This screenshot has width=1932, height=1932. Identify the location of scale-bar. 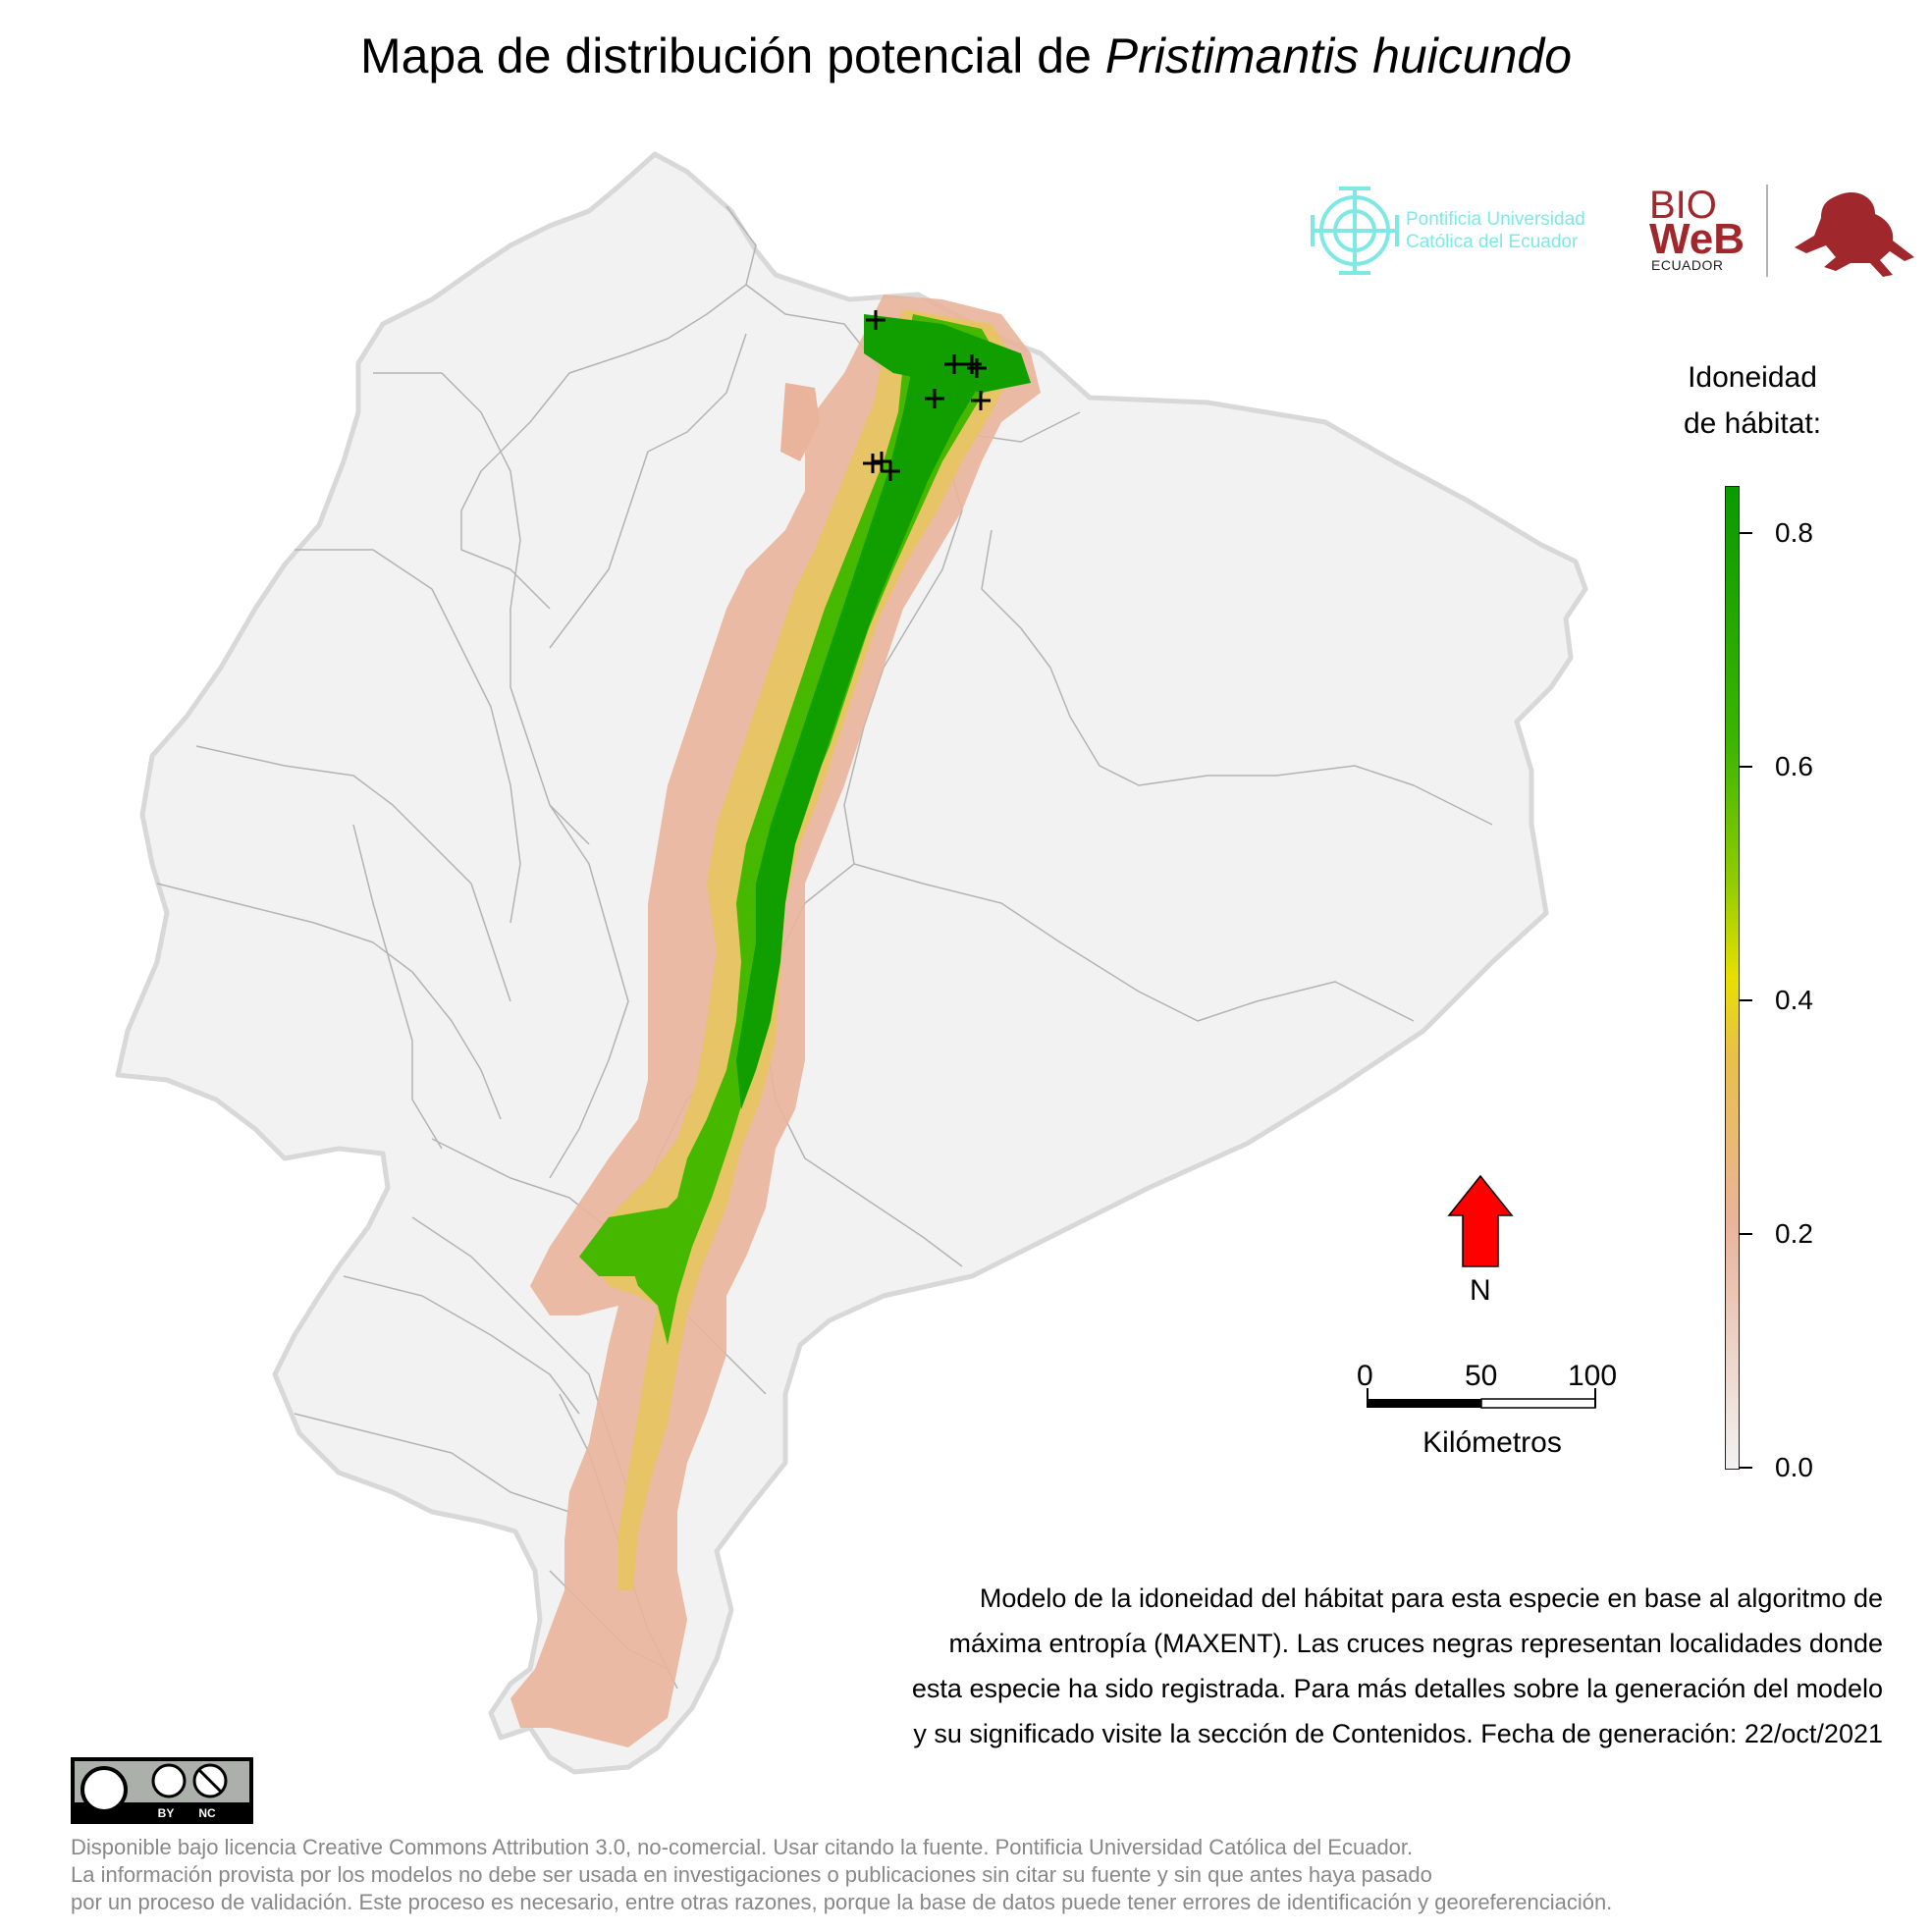
(1481, 1398).